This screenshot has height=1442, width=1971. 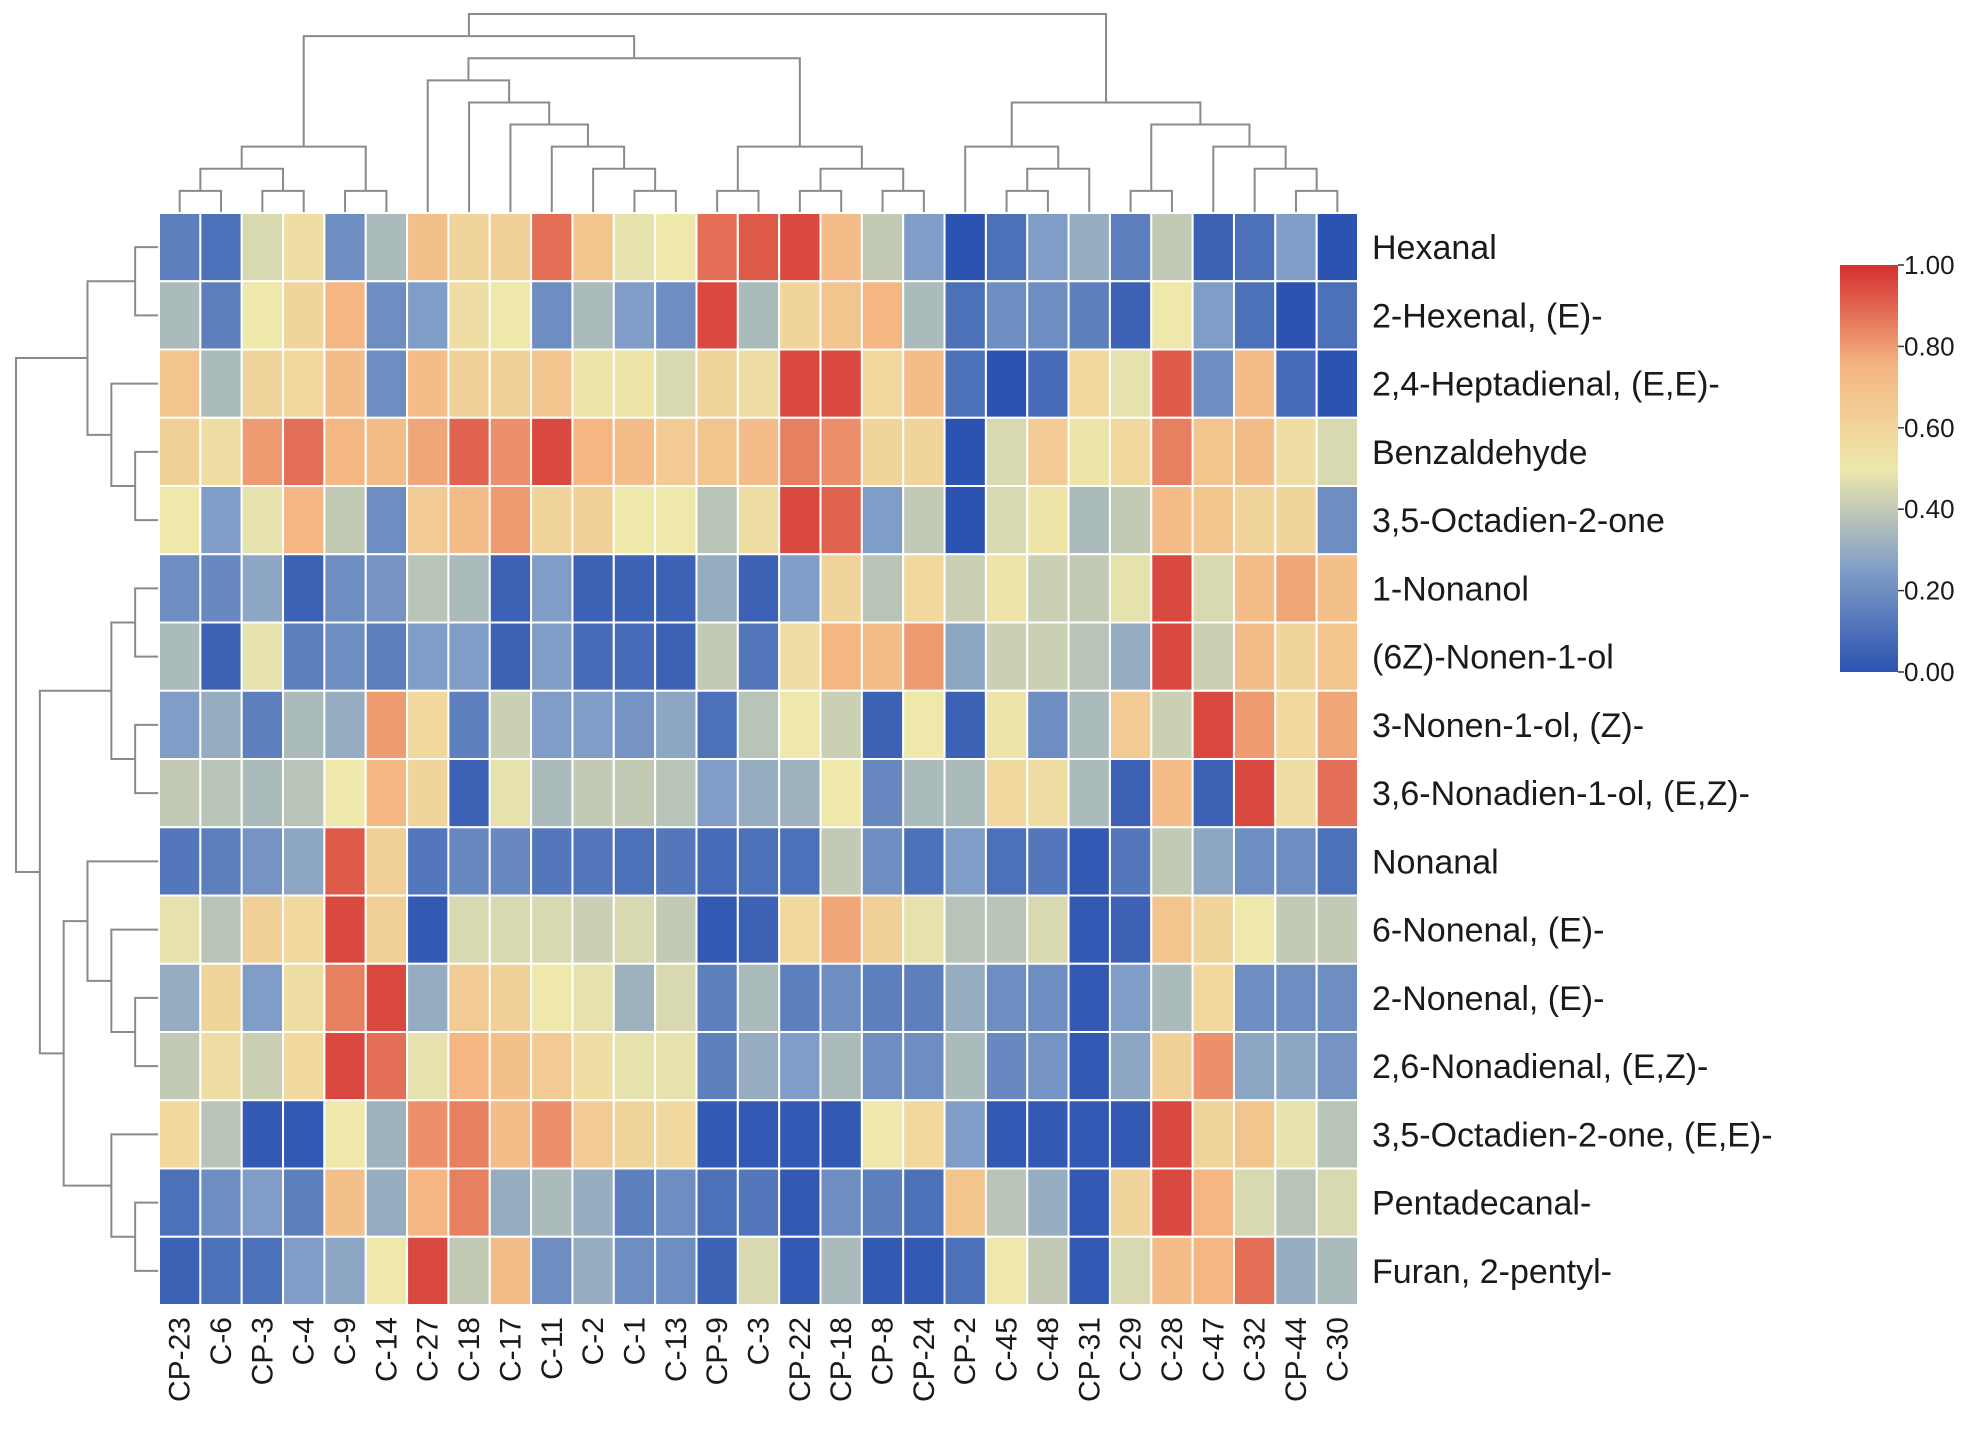 I want to click on colorbar-tick-label: 0.00, so click(x=1929, y=672).